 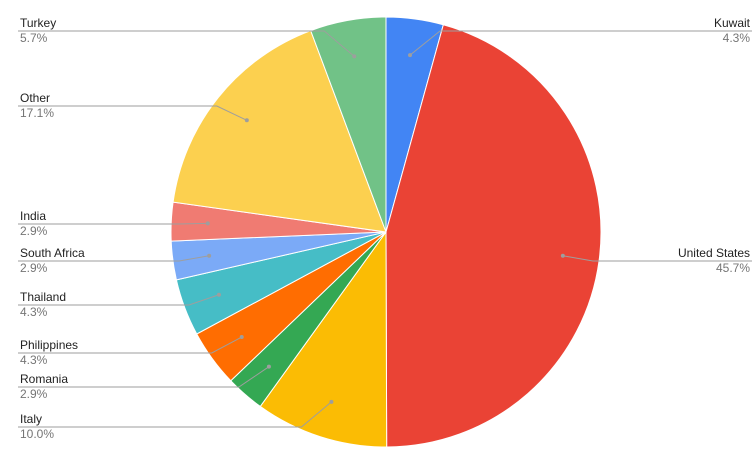 What do you see at coordinates (737, 38) in the screenshot?
I see `slice-percent-kuwait: 4.3%` at bounding box center [737, 38].